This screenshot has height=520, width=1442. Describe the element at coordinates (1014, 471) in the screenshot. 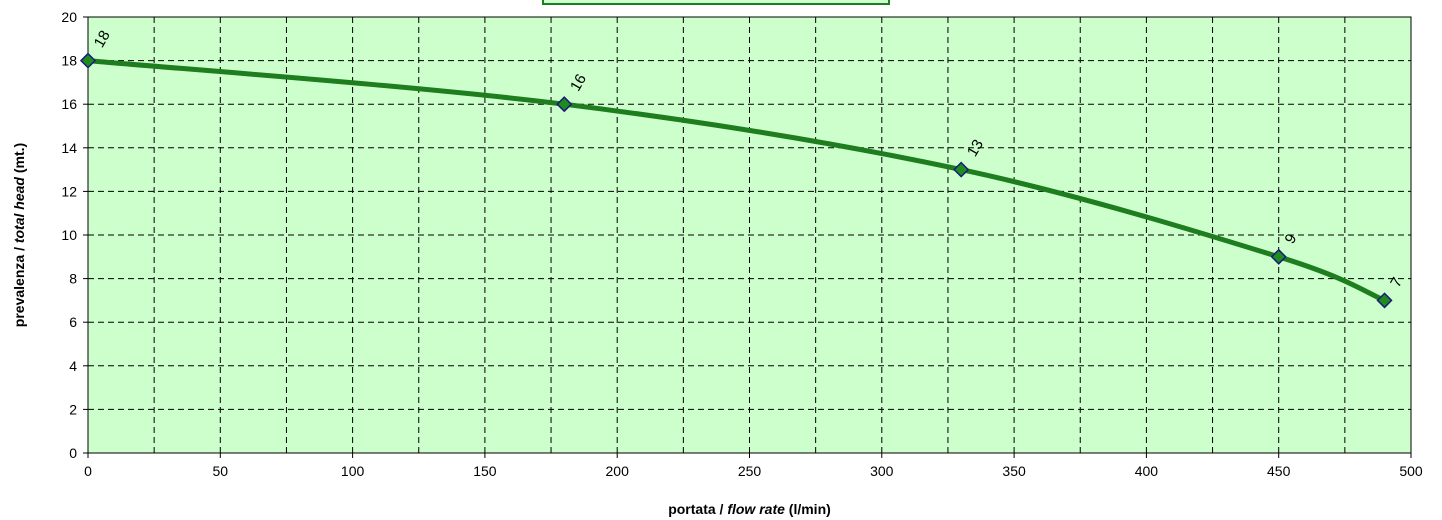

I see `x-tick-label: 350` at that location.